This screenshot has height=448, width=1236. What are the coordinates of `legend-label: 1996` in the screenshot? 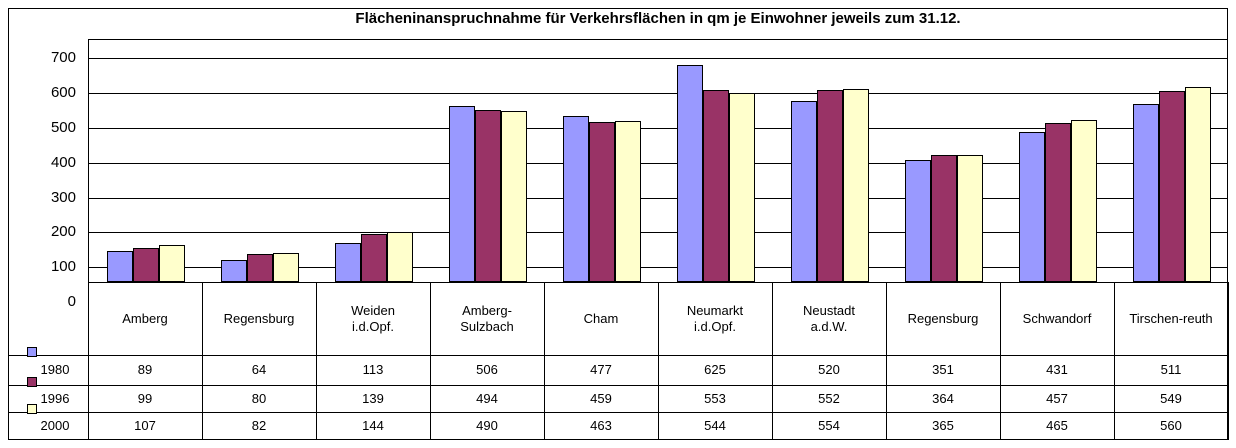 It's located at (55, 398).